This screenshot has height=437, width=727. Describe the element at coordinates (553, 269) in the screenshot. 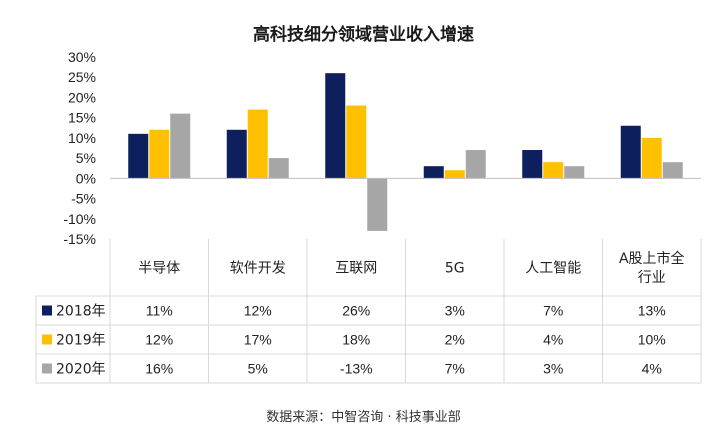

I see `category-label: 人工智能` at that location.